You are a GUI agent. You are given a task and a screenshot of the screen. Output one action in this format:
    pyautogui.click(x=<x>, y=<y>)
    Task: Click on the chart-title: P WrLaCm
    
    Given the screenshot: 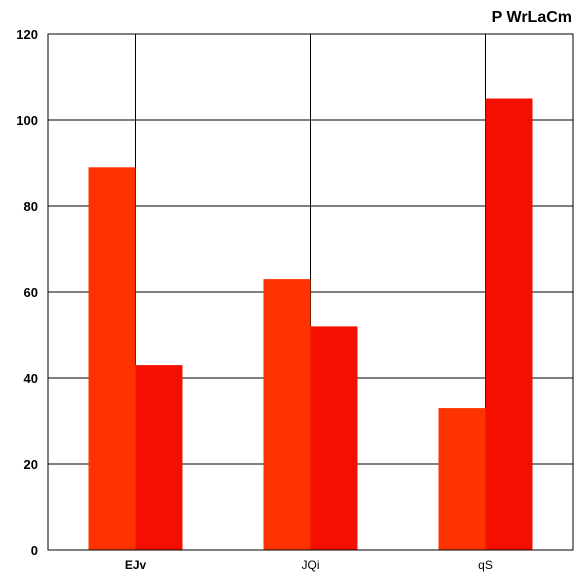 What is the action you would take?
    pyautogui.click(x=532, y=17)
    